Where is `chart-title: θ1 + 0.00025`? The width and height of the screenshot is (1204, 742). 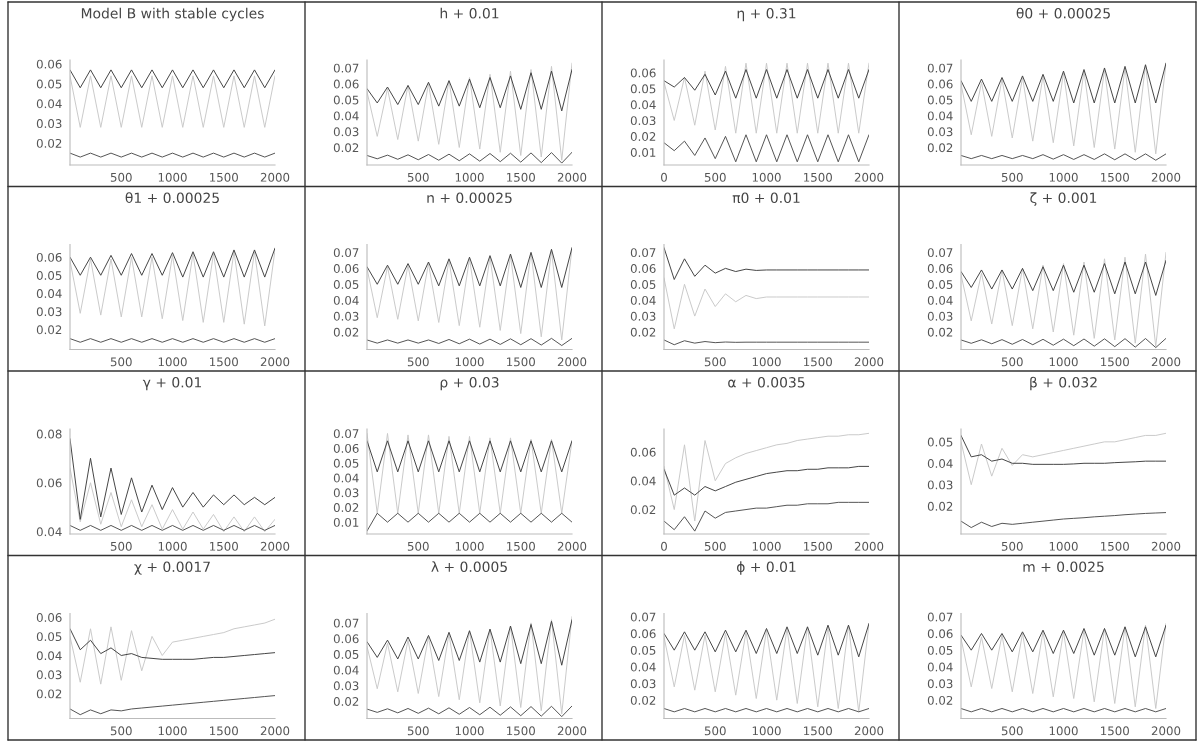 chart-title: θ1 + 0.00025 is located at coordinates (172, 198).